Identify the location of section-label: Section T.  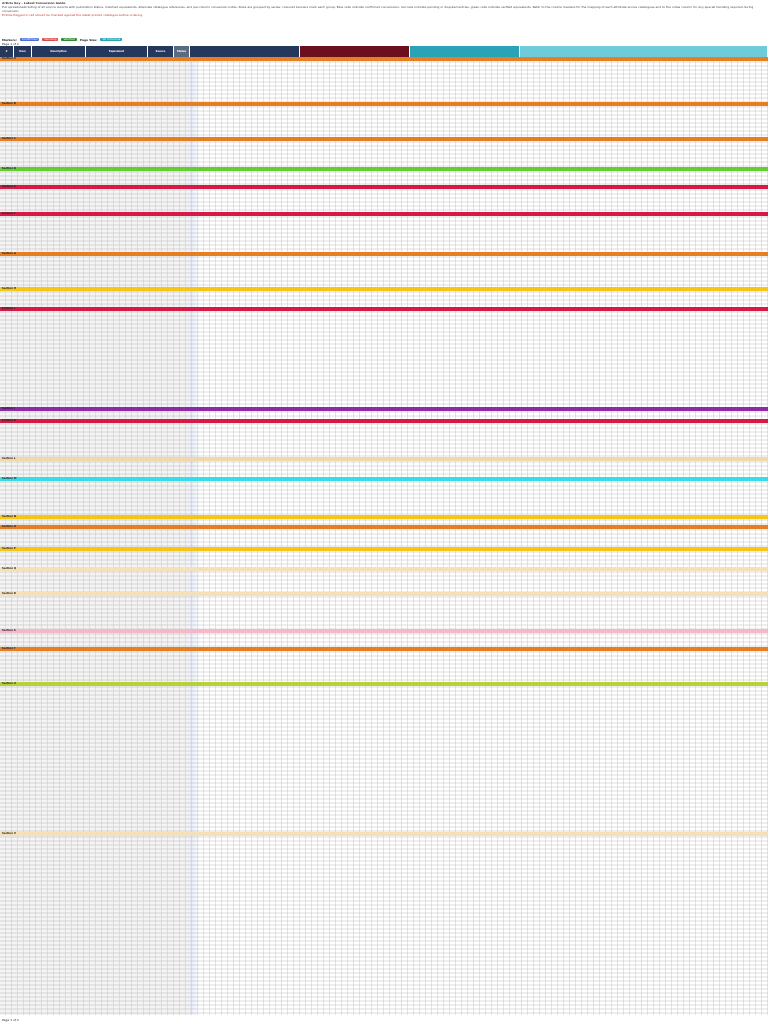
(9, 648).